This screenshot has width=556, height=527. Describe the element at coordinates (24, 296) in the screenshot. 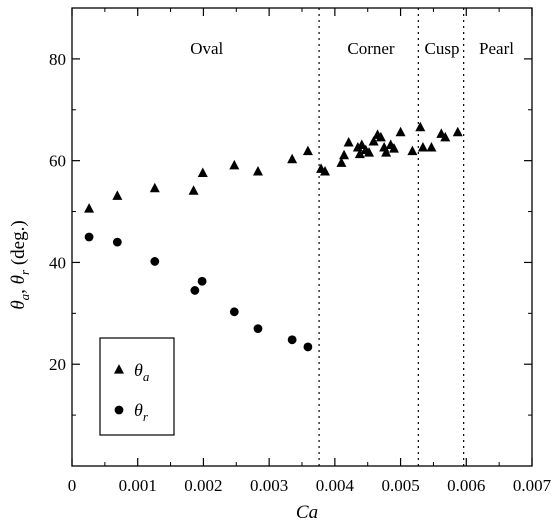

I see `y-axis-title-sub-a: a` at that location.